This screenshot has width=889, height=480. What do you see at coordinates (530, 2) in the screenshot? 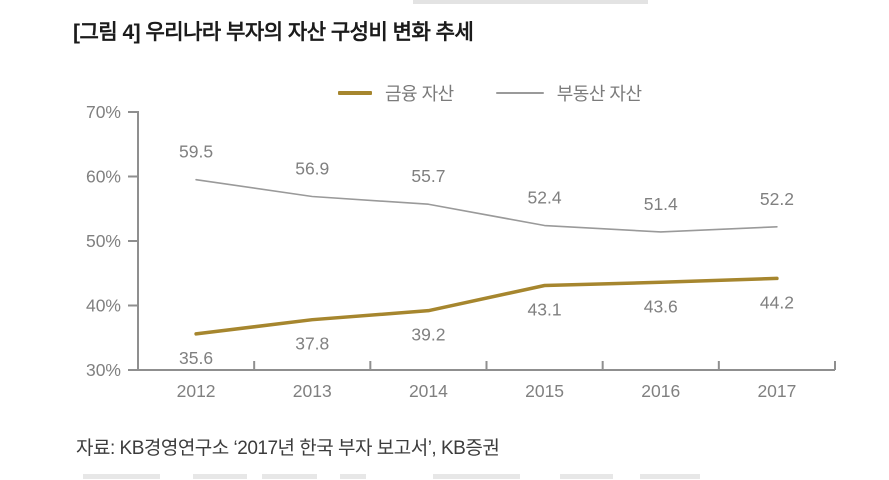
I see `cropped-content-strip-top` at bounding box center [530, 2].